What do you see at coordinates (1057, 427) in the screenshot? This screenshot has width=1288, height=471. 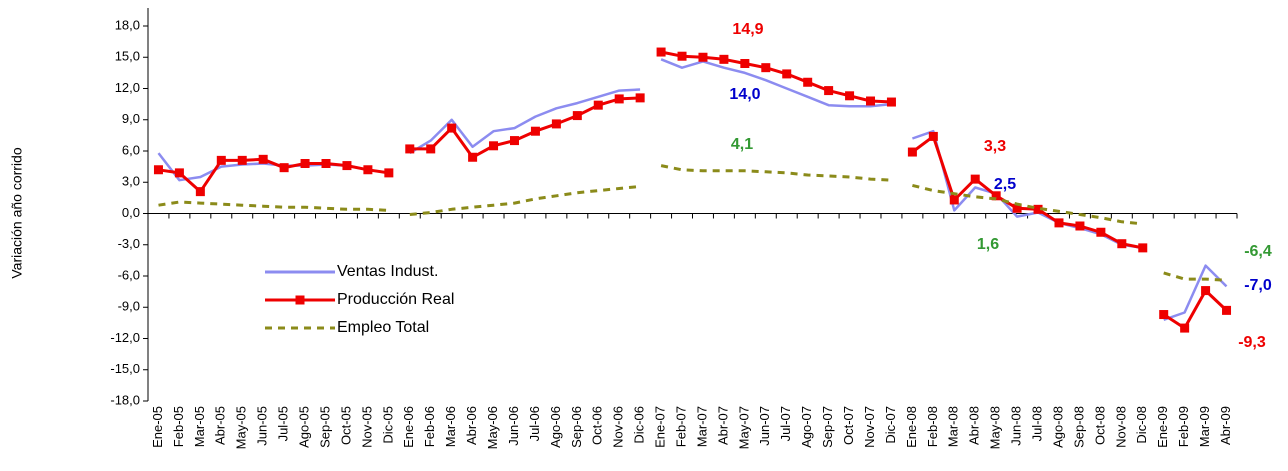 I see `x-tick-label: Ago-08` at bounding box center [1057, 427].